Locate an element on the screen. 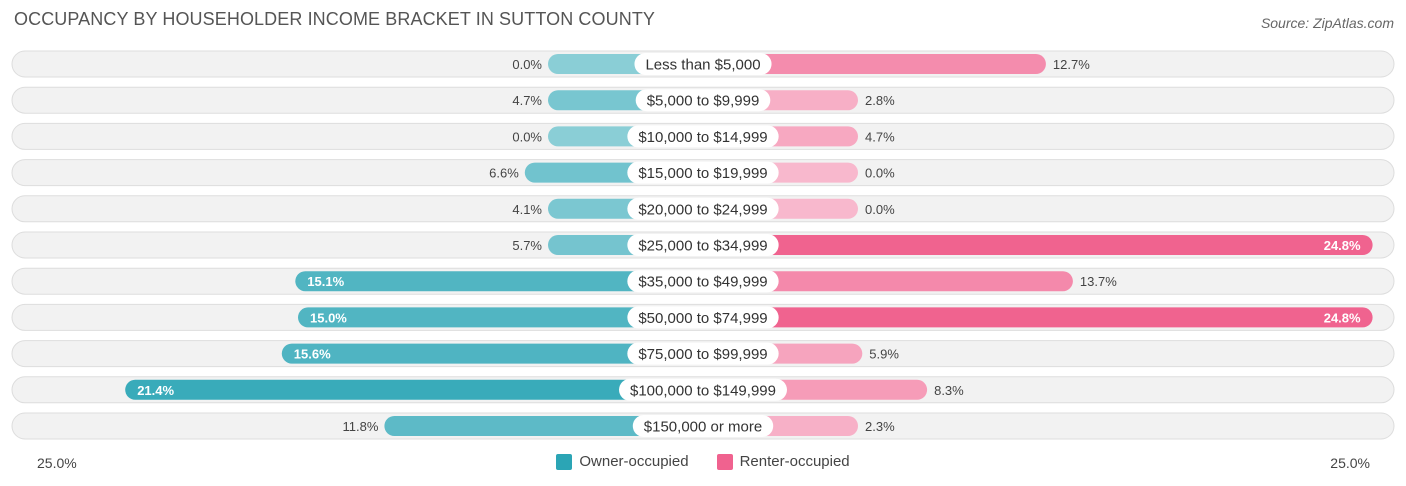  renter-value-label: 12.7% is located at coordinates (1071, 64).